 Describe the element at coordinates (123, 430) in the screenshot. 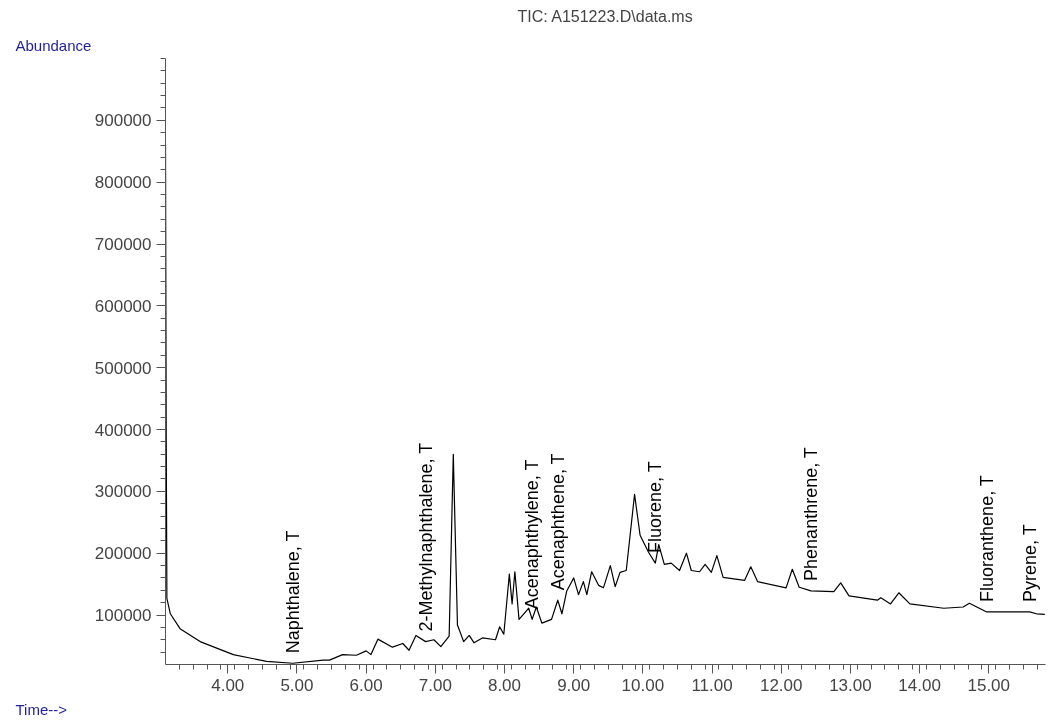

I see `y-tick-label: 400000` at that location.